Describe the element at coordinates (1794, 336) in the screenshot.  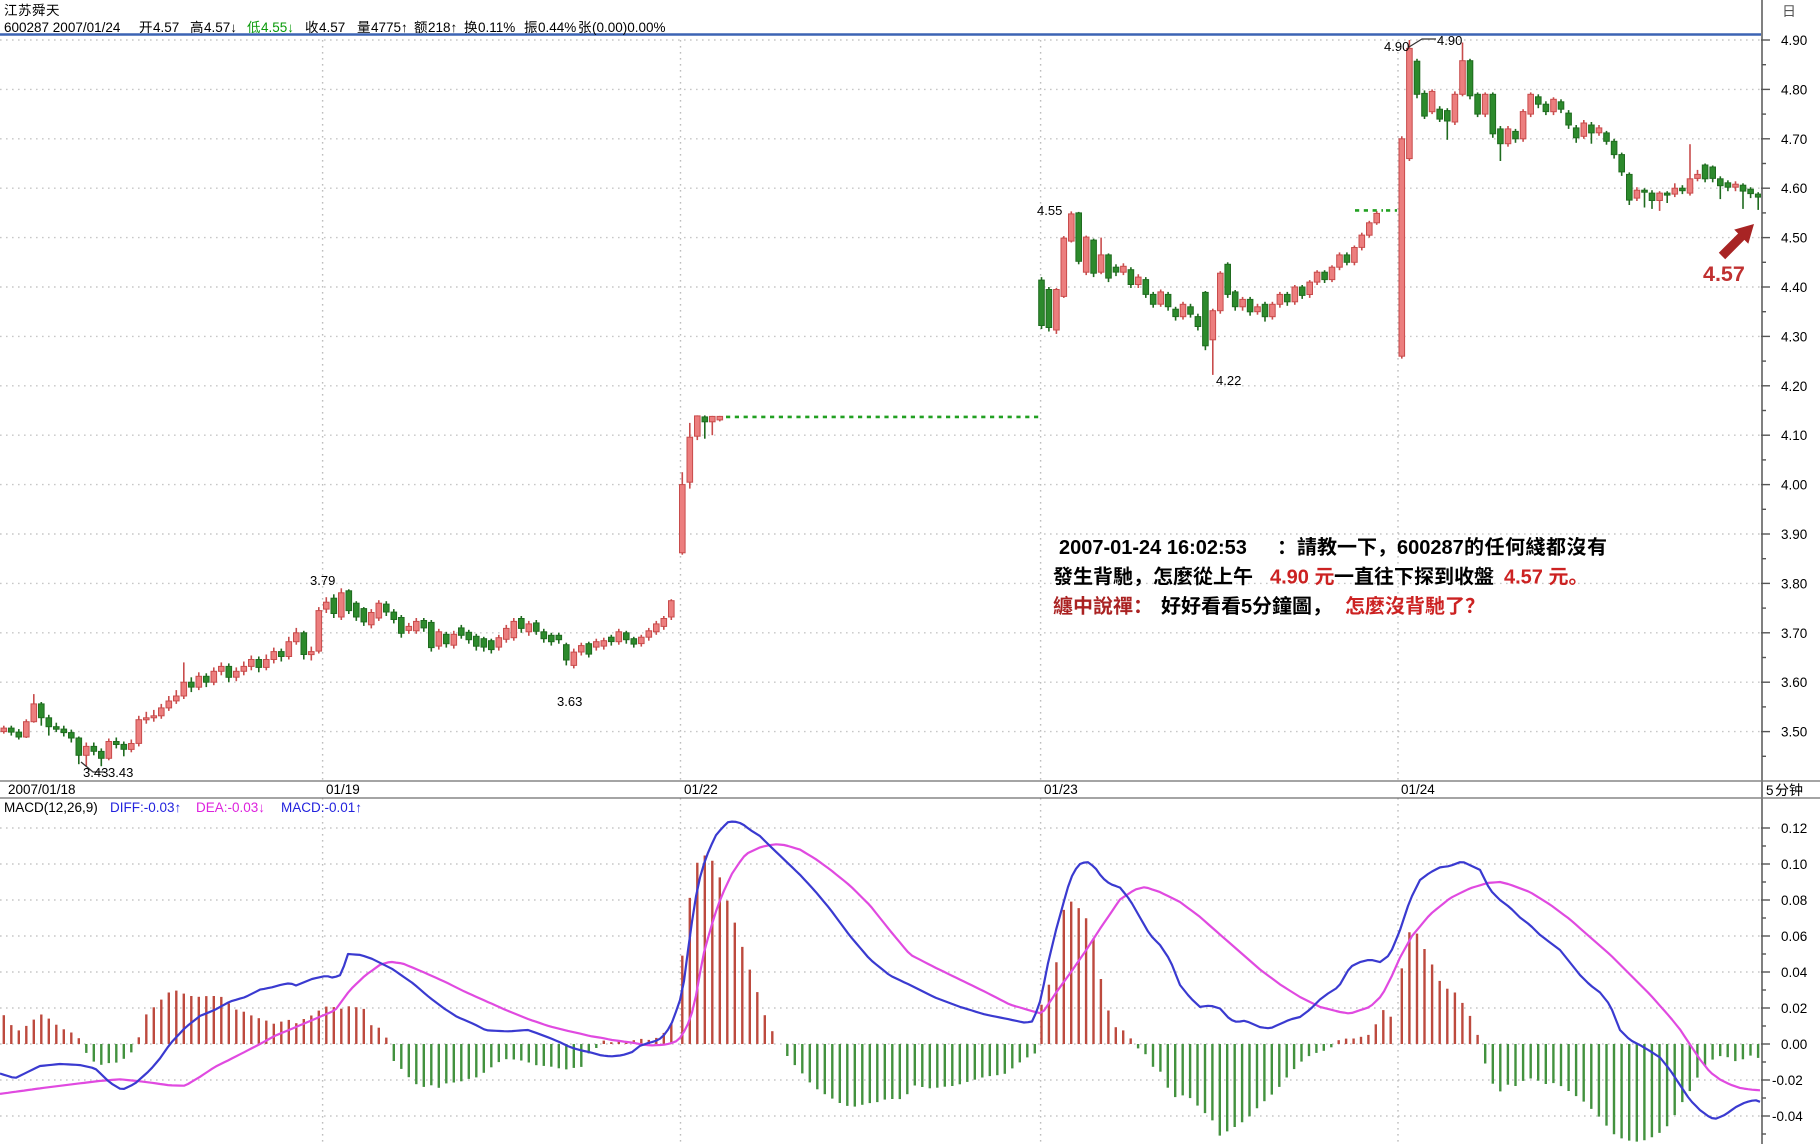
I see `svg-text: 4.30` at that location.